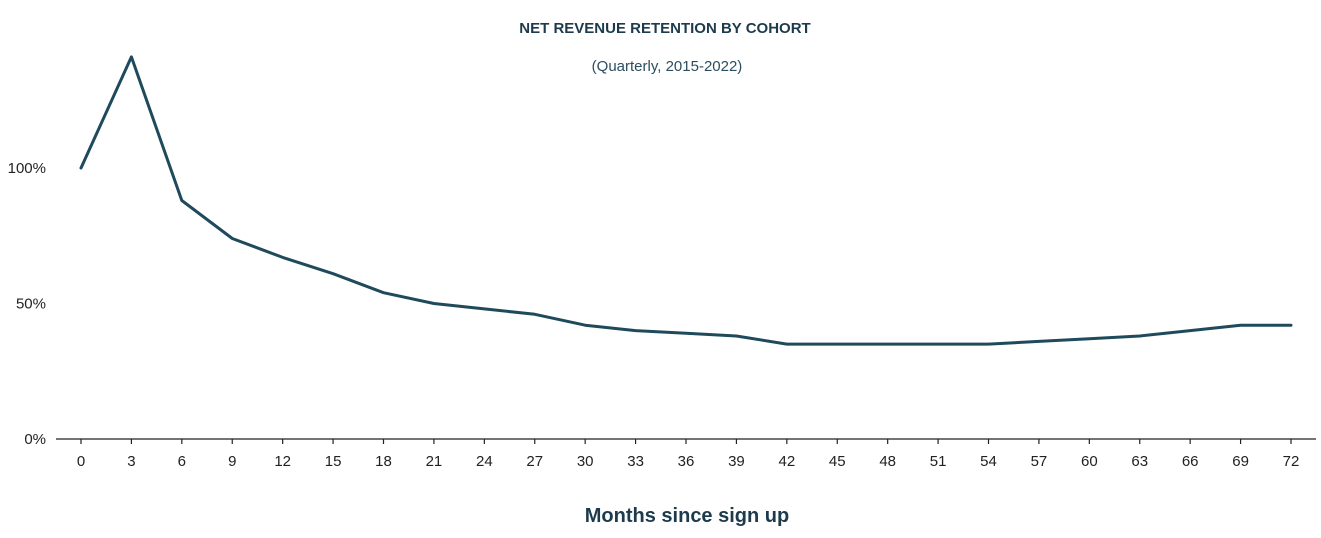  I want to click on y-axis: 0% 50% 100%, so click(27, 304).